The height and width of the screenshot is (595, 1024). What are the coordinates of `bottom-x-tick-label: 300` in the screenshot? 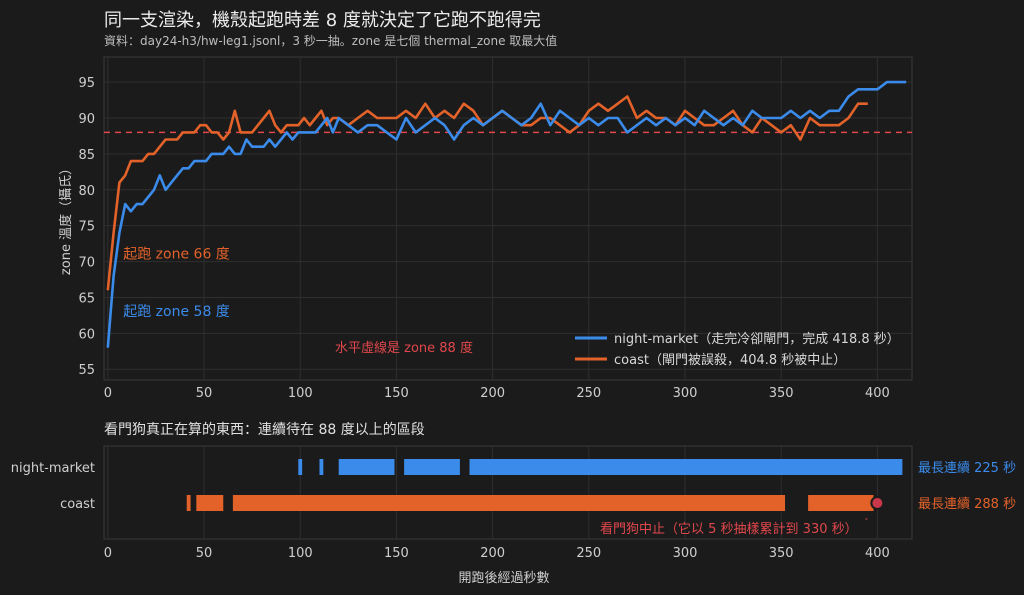 It's located at (685, 553).